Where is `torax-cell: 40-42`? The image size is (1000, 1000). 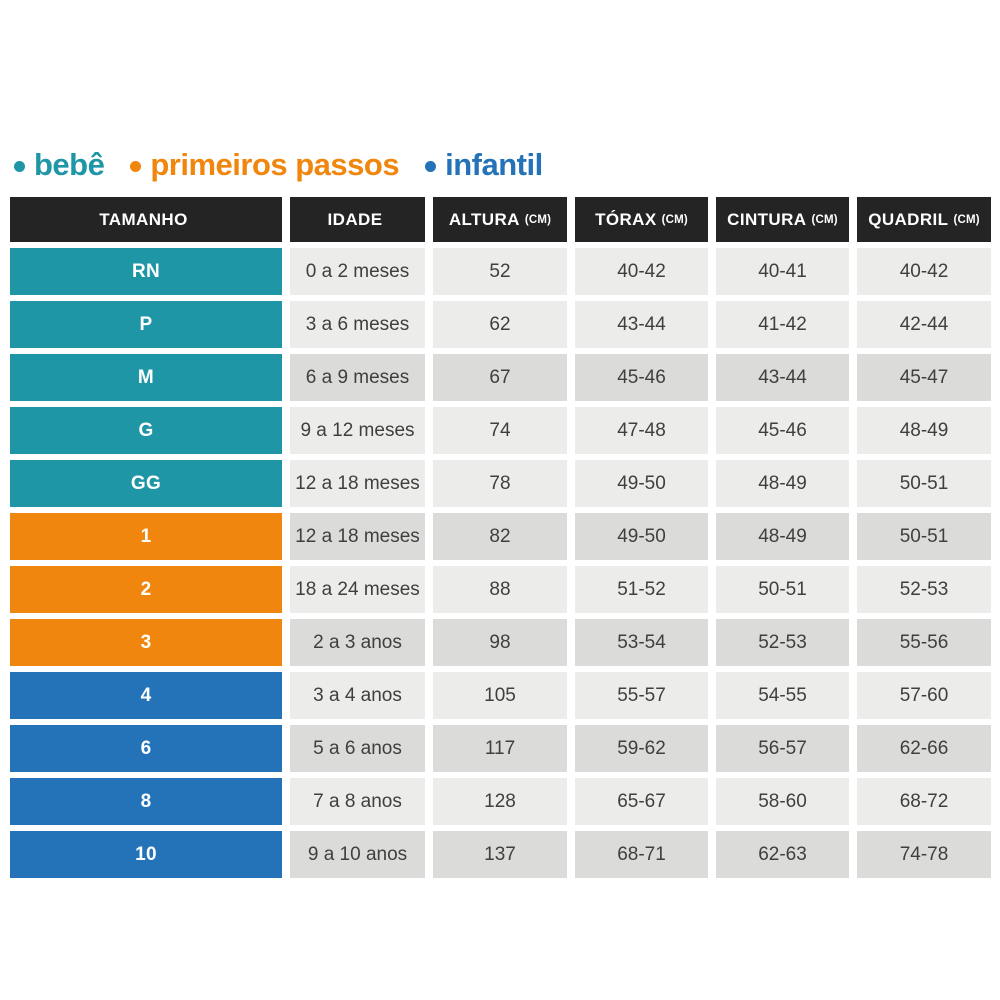 torax-cell: 40-42 is located at coordinates (641, 271).